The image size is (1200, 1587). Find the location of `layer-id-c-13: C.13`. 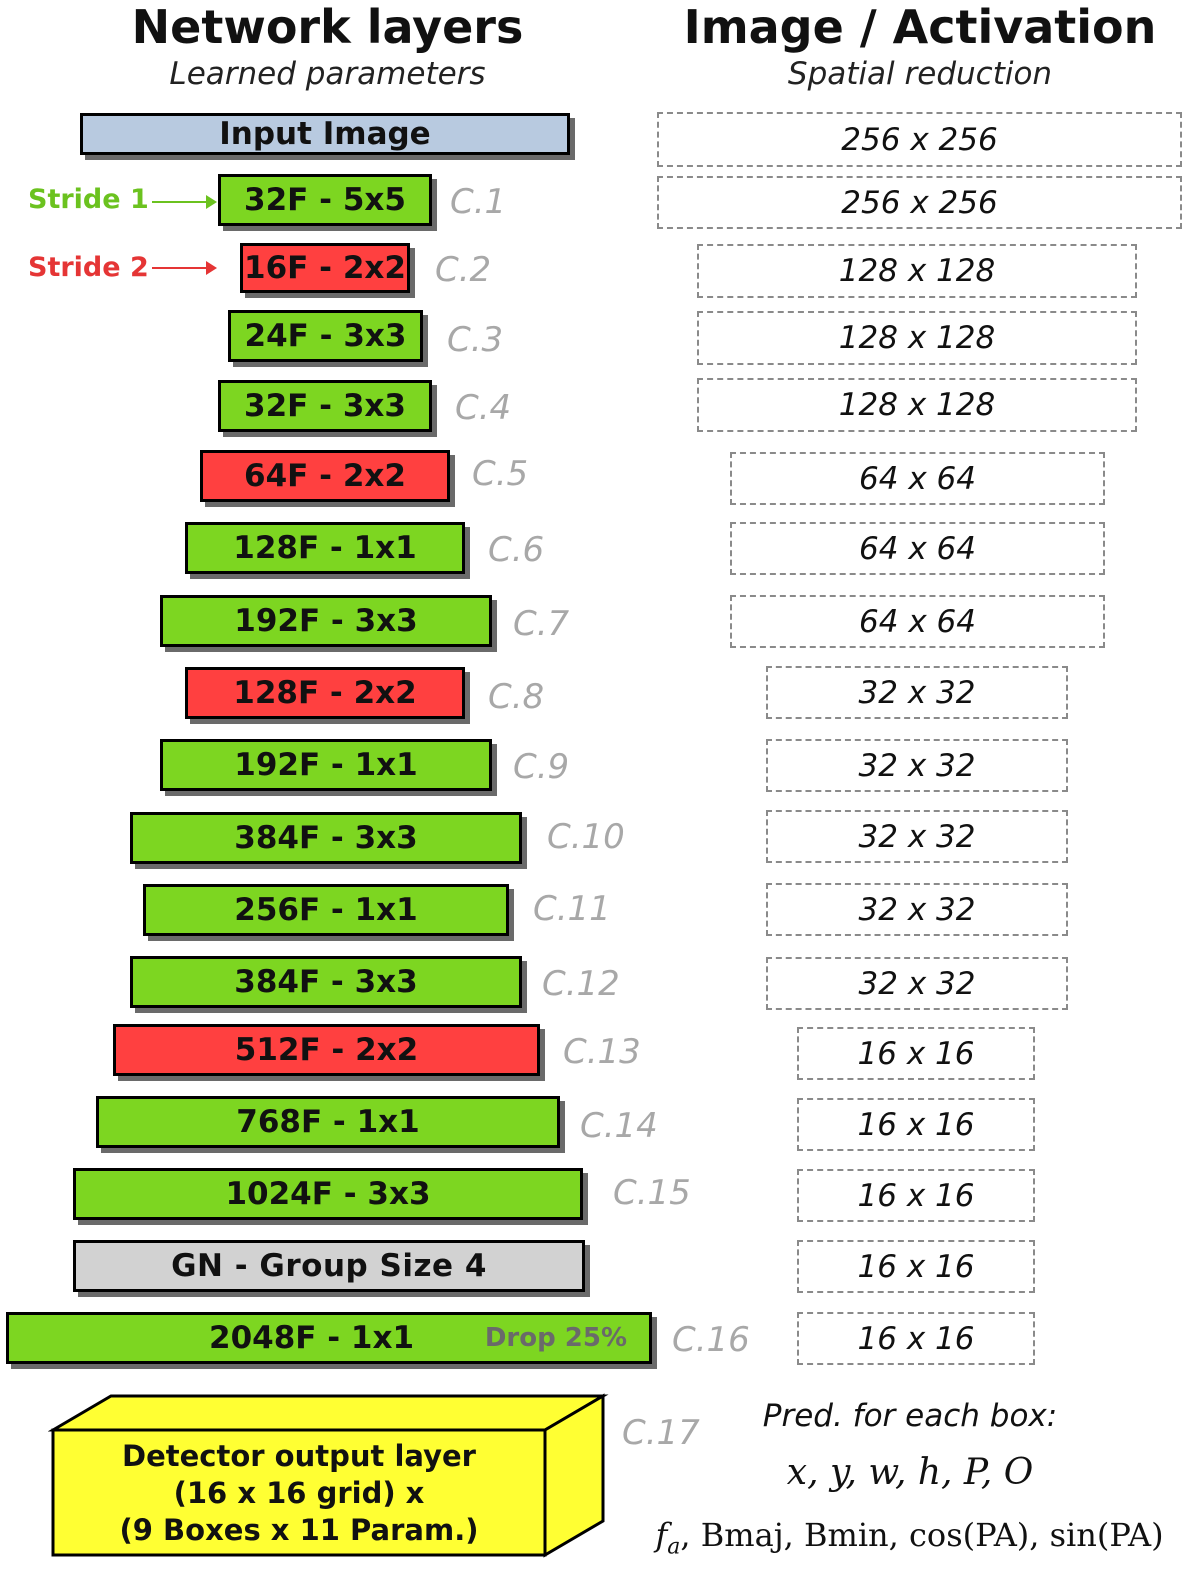

layer-id-c-13: C.13 is located at coordinates (602, 1052).